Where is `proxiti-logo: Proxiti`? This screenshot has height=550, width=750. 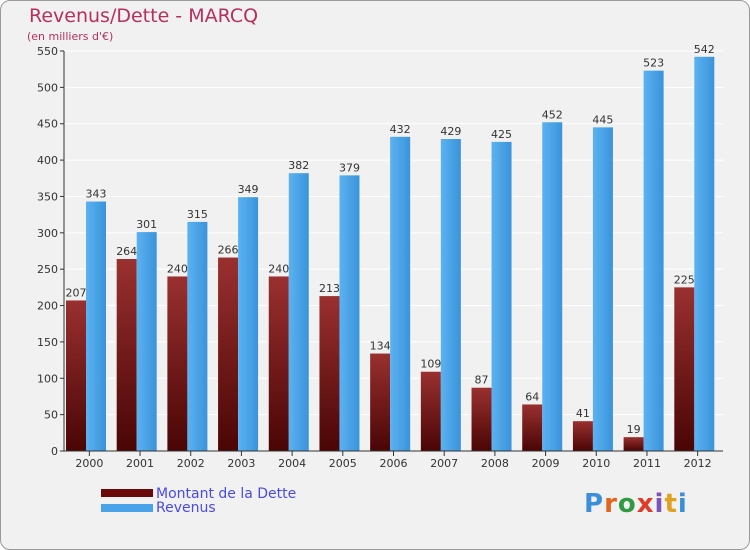
proxiti-logo: Proxiti is located at coordinates (636, 504).